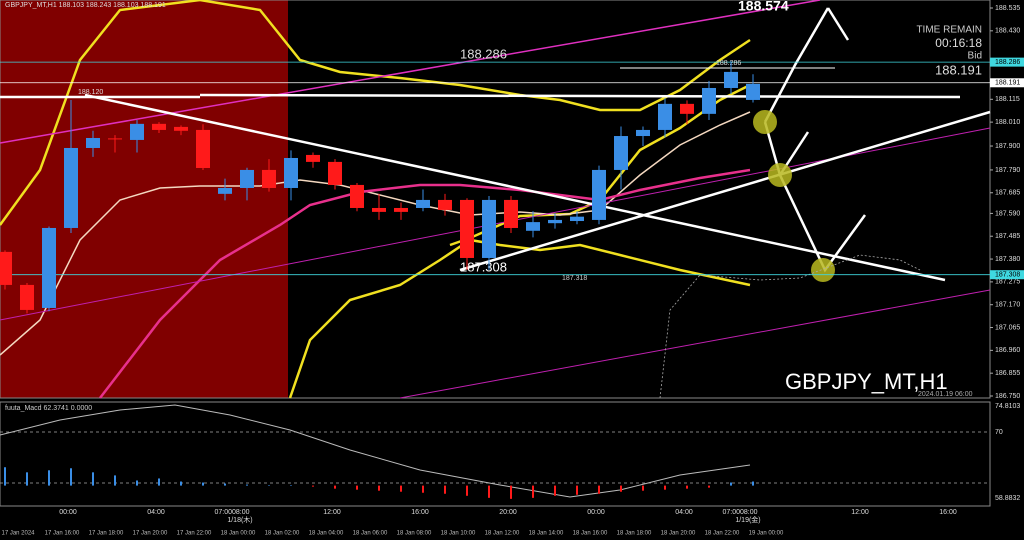 This screenshot has height=540, width=1024. Describe the element at coordinates (1007, 8) in the screenshot. I see `y-tick-label: 188.535` at that location.